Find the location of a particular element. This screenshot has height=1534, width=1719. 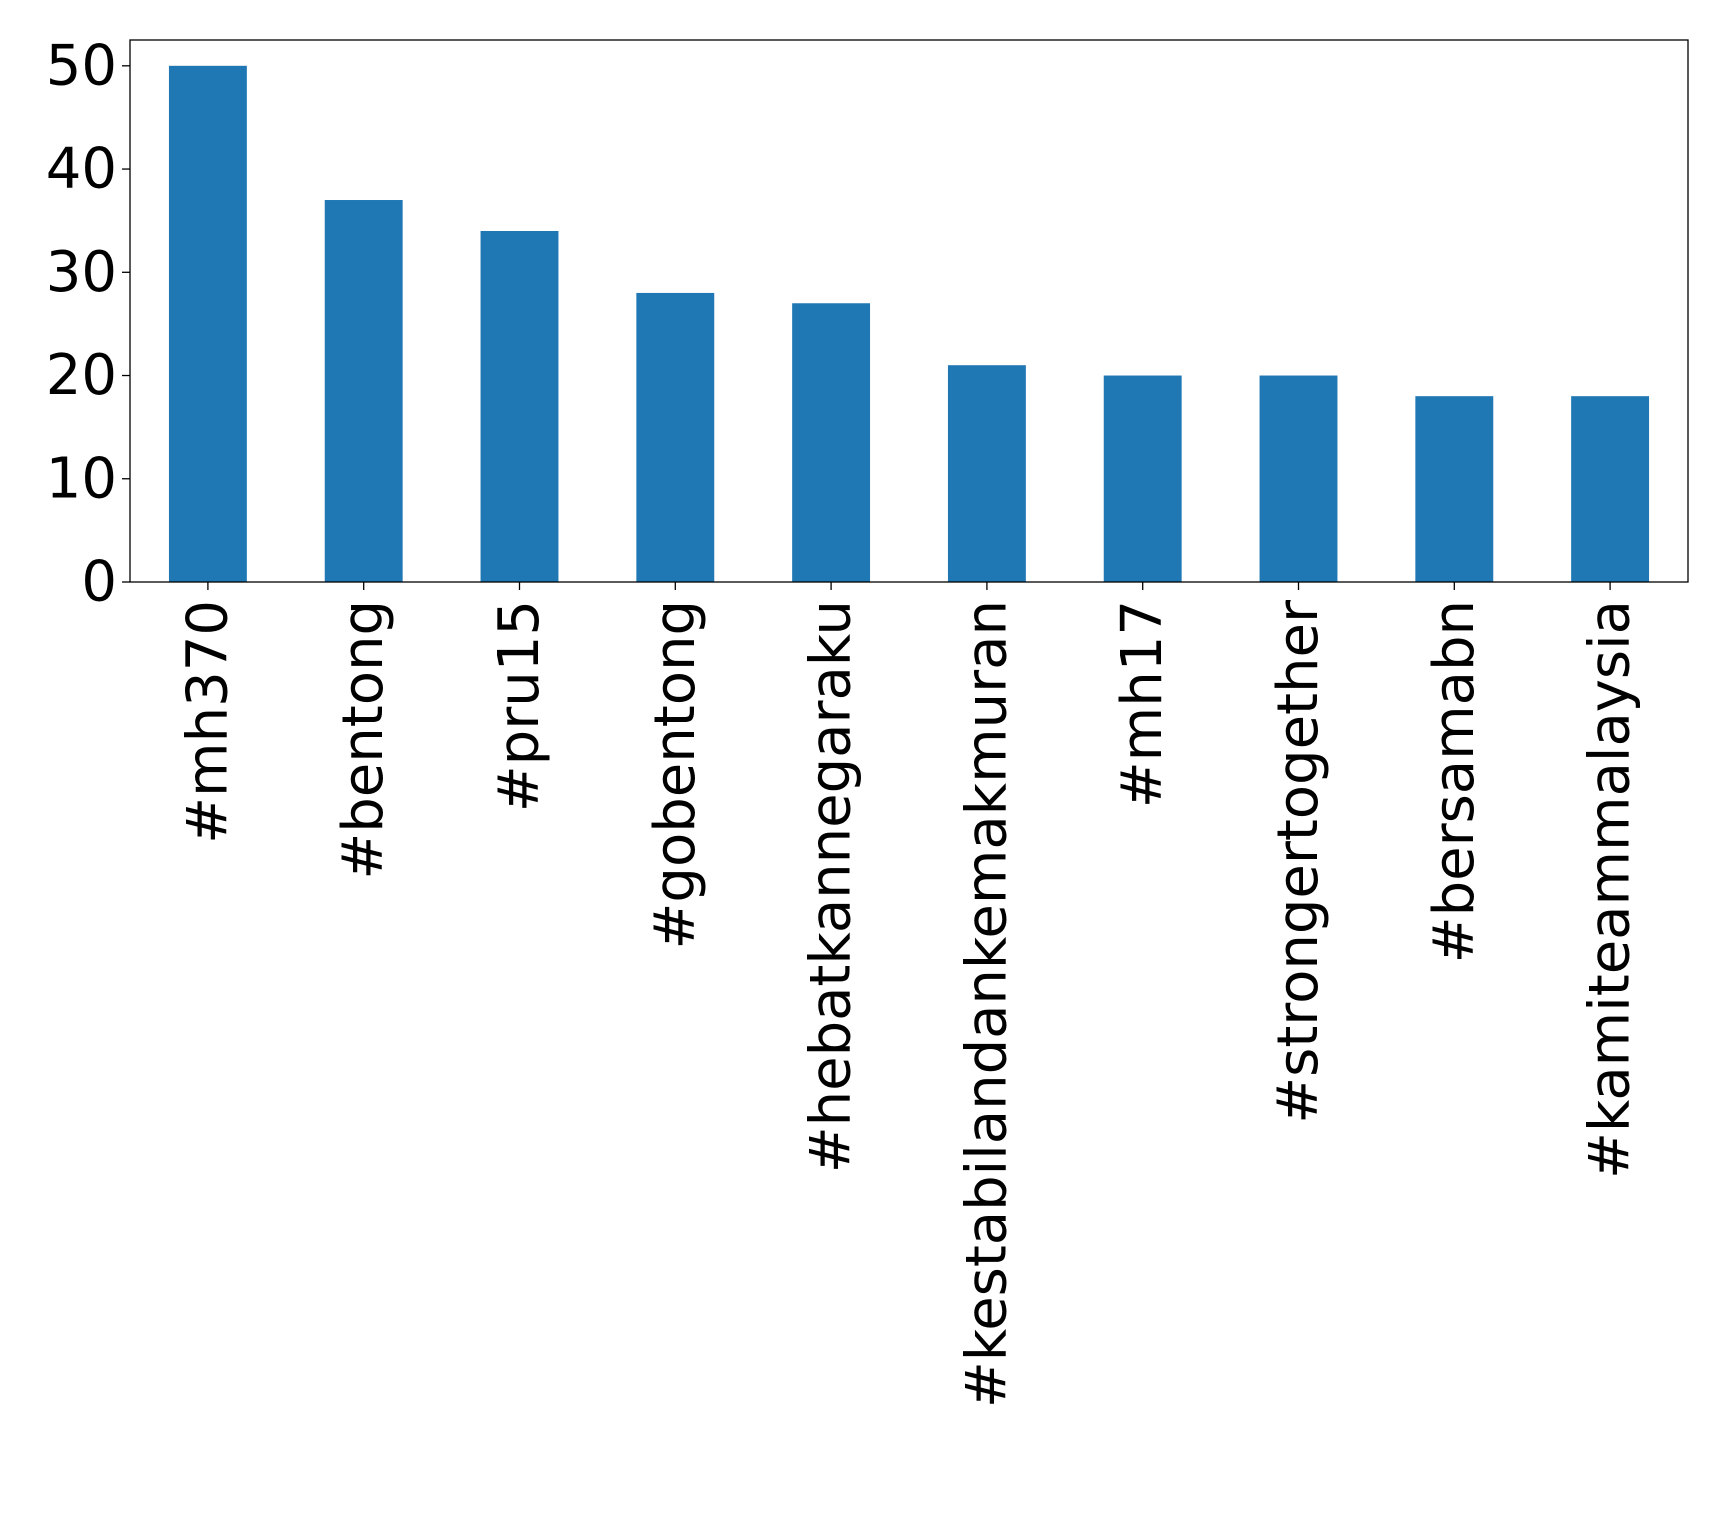

y-tick-label-5: 50 is located at coordinates (81, 65).